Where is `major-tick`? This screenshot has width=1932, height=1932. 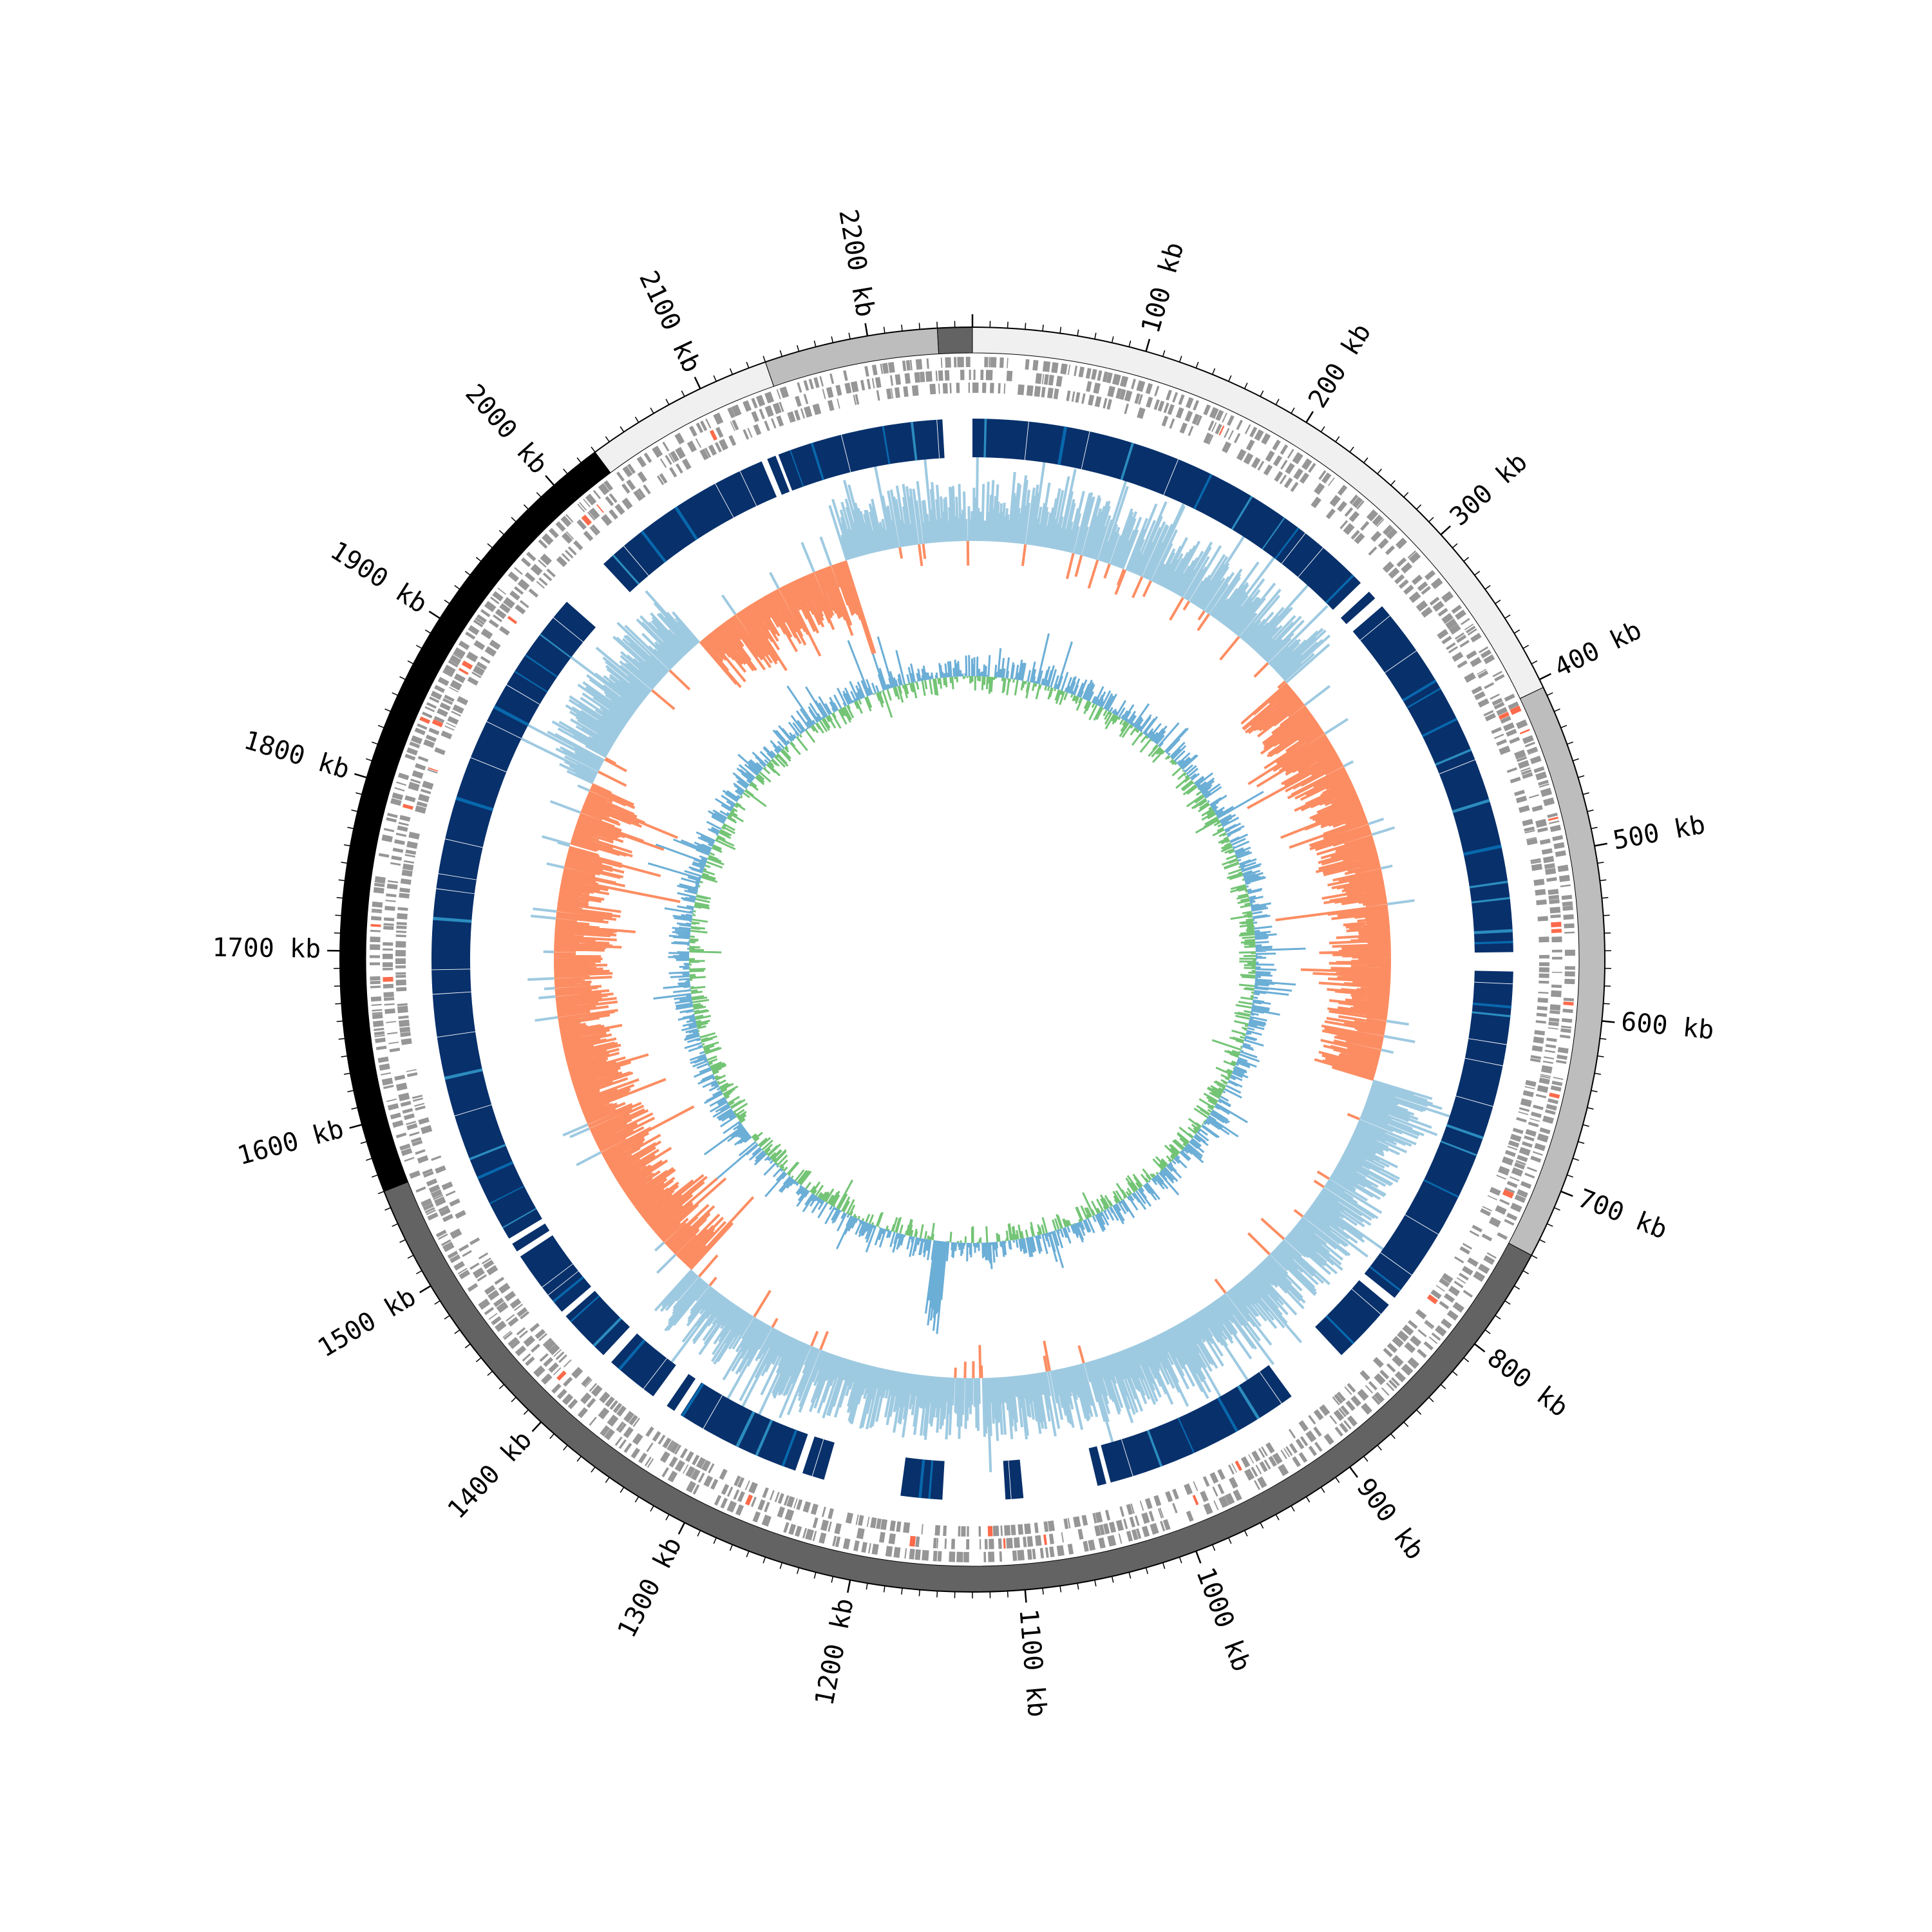
major-tick is located at coordinates (550, 480).